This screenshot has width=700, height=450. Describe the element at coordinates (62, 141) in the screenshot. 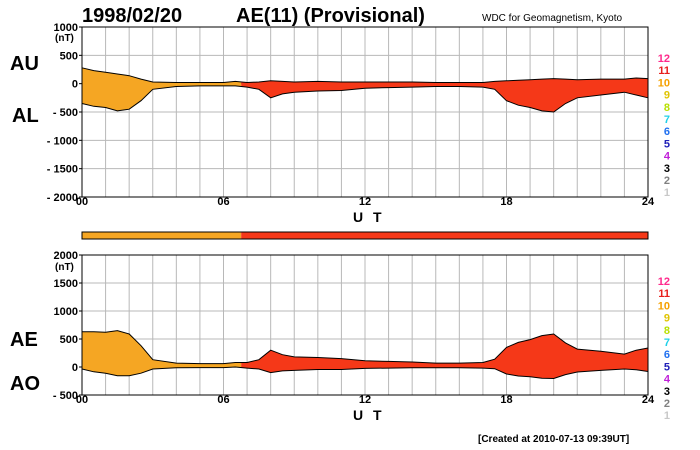

I see `y-tick-label: - 1000` at that location.